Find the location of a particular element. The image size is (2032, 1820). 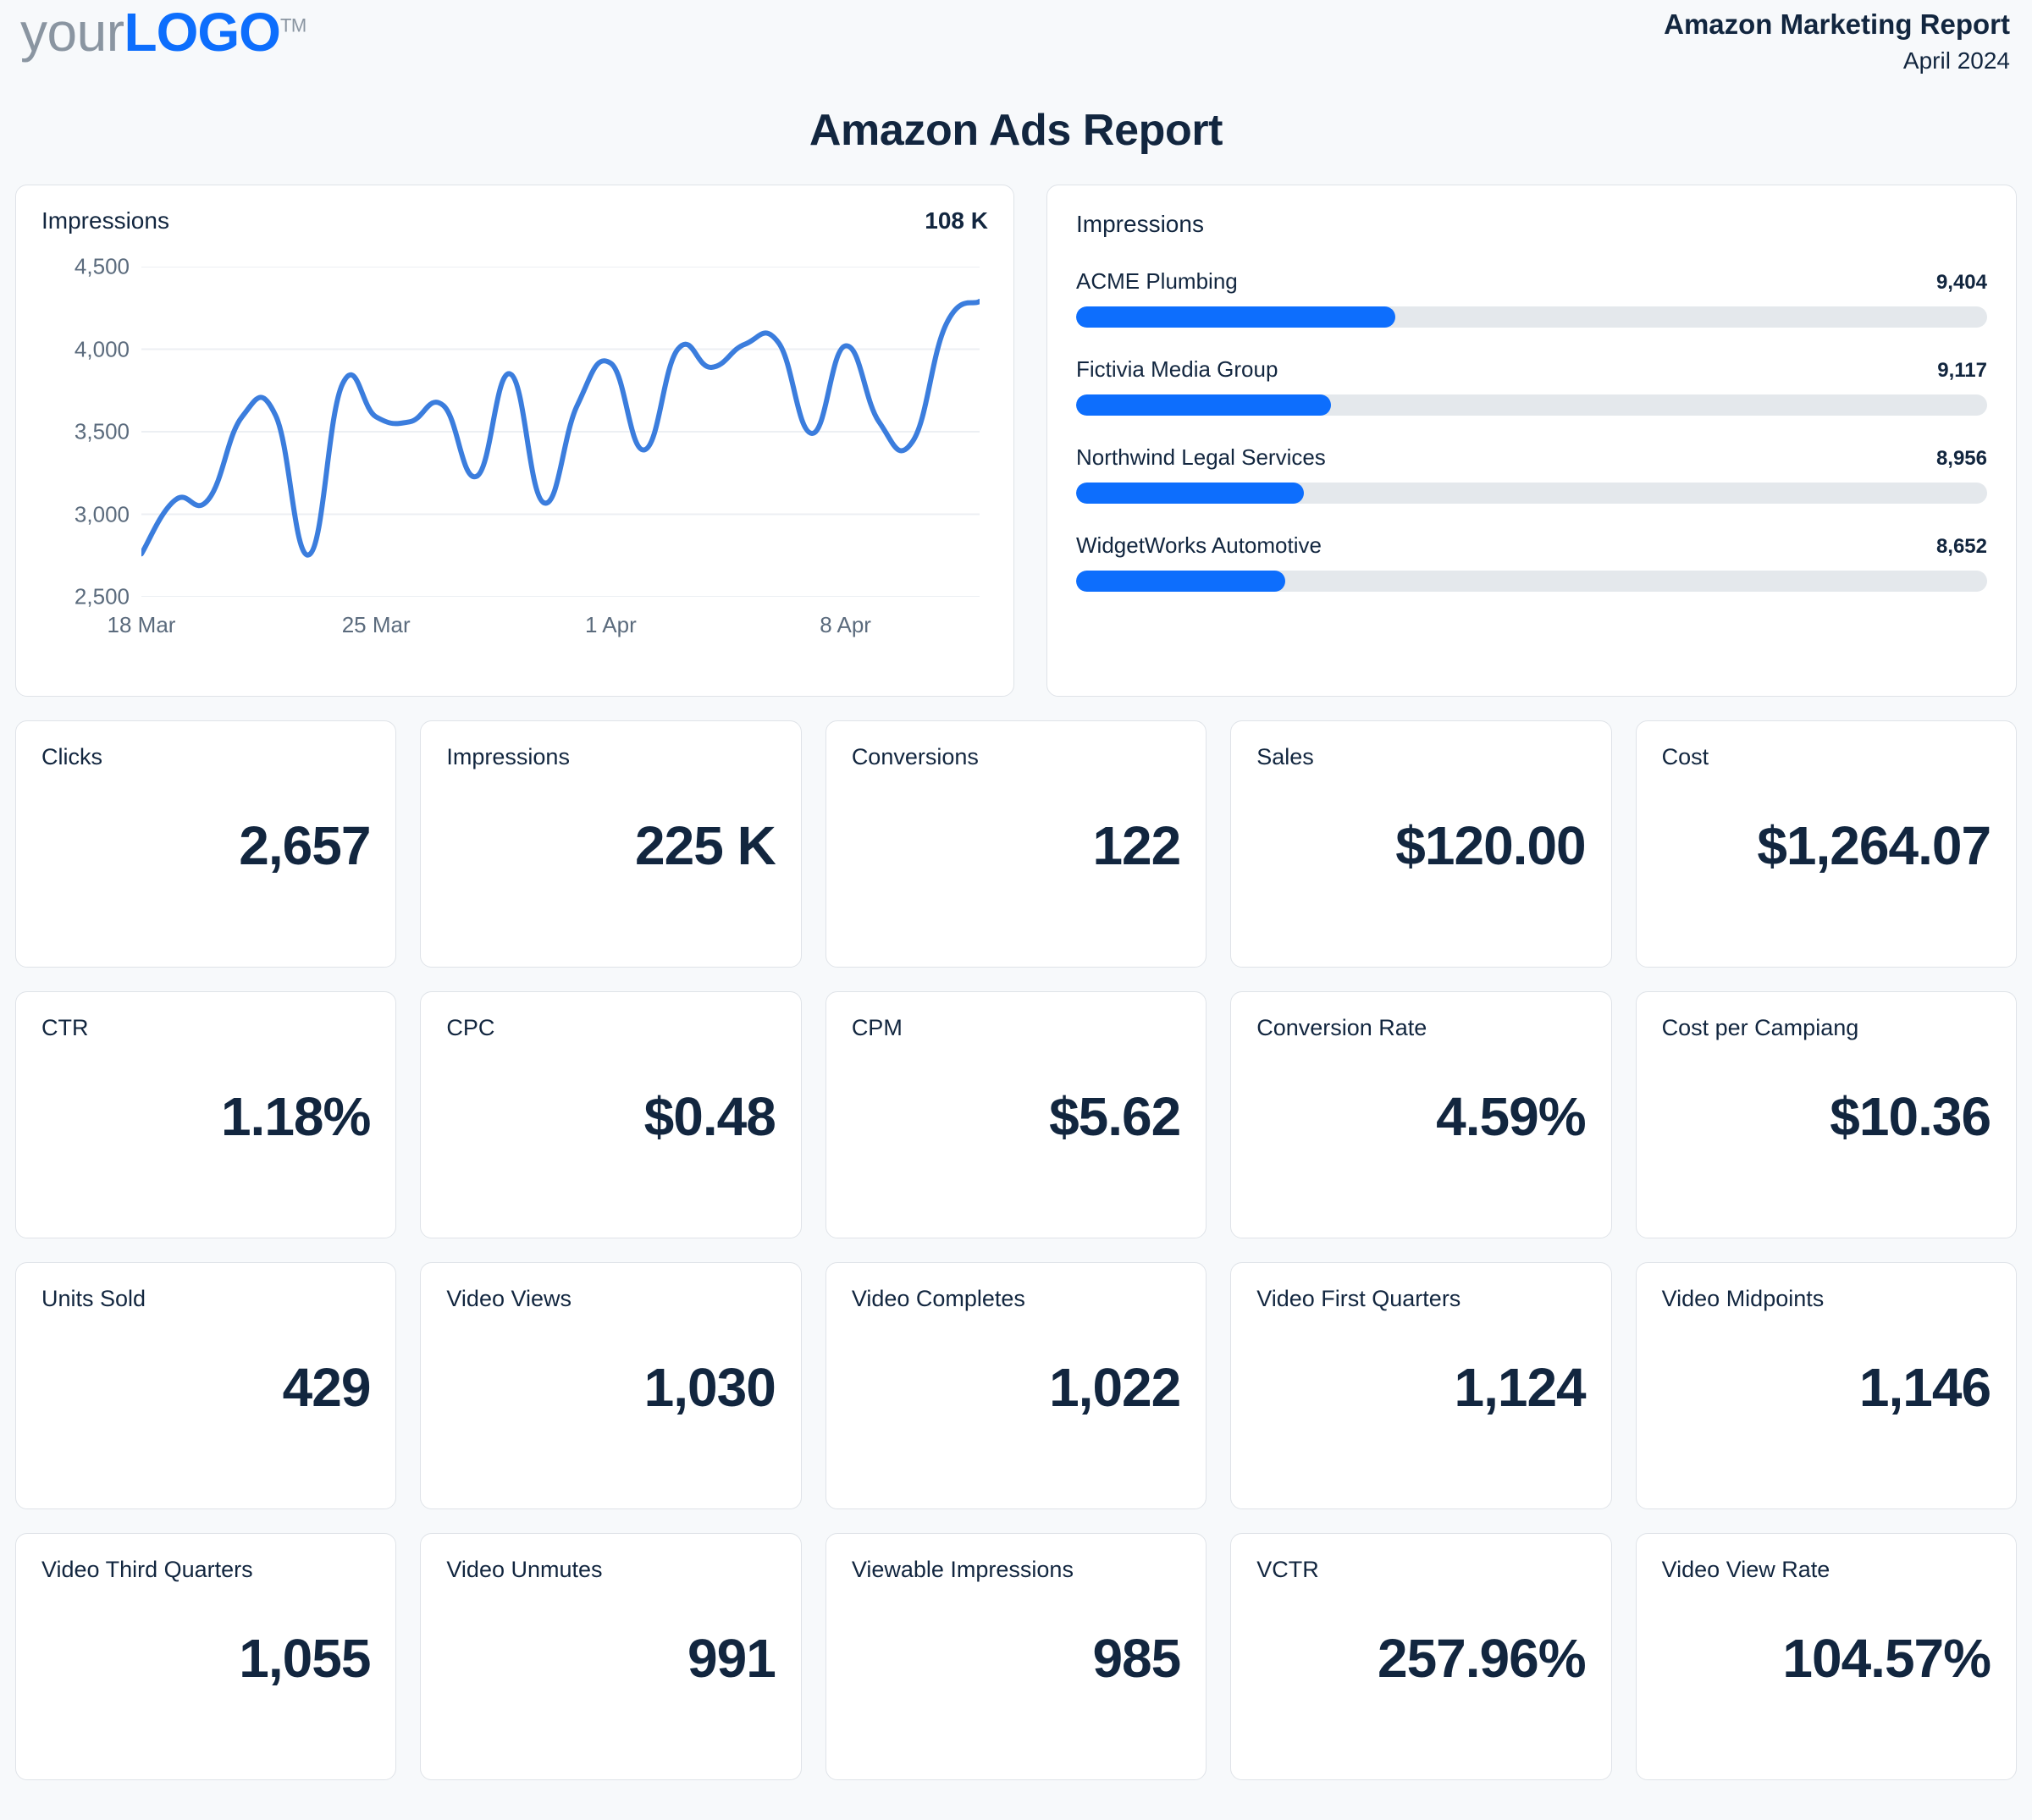

kpi-card: CPM $5.62 is located at coordinates (1016, 1114).